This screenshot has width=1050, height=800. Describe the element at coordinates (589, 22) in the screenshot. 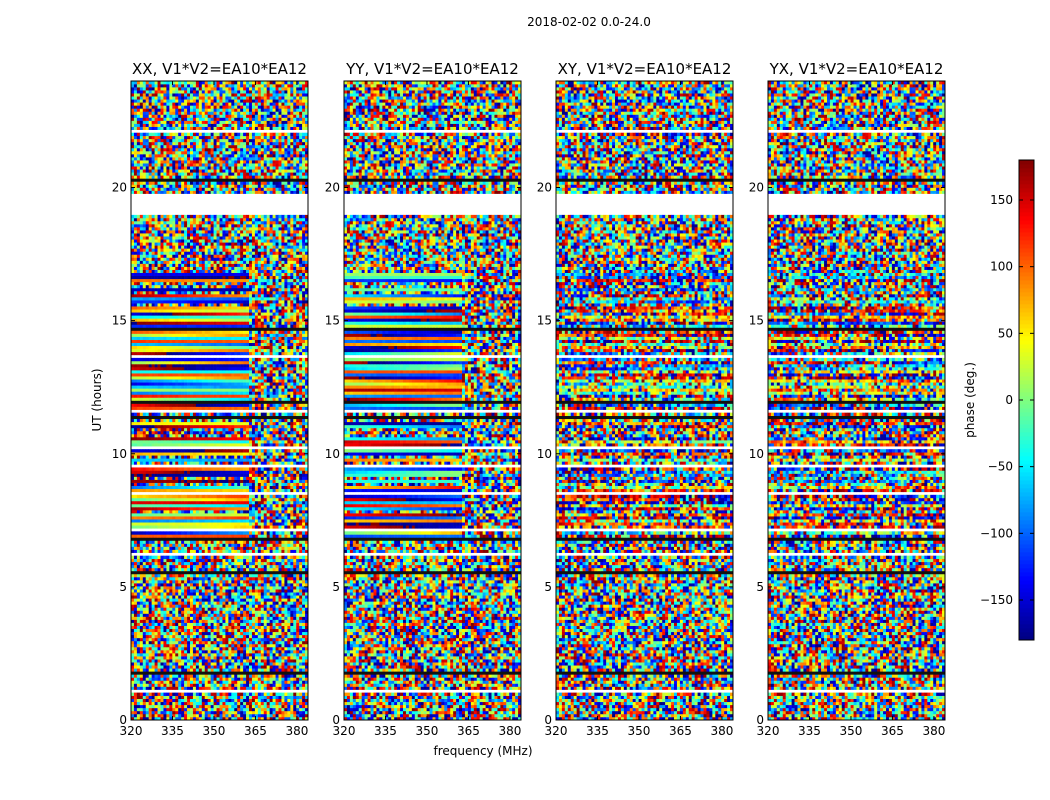

I see `figure-title: 2018-02-02 0.0-24.0` at that location.